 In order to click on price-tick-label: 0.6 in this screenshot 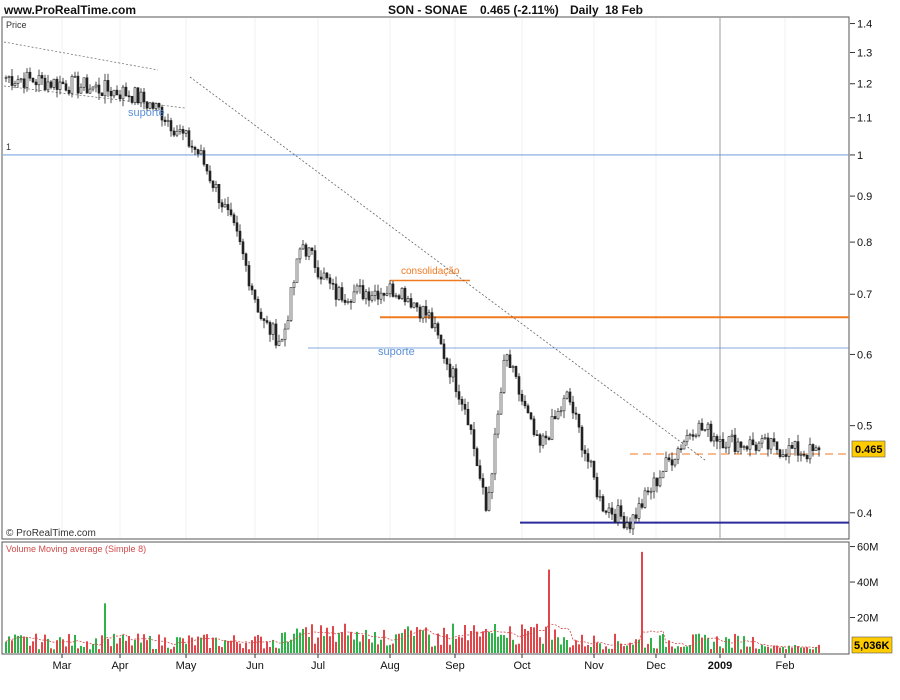, I will do `click(864, 355)`.